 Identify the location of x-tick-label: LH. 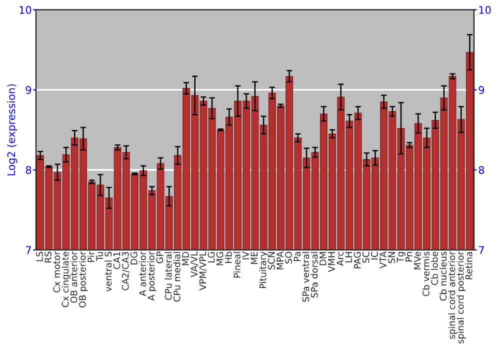
(348, 257).